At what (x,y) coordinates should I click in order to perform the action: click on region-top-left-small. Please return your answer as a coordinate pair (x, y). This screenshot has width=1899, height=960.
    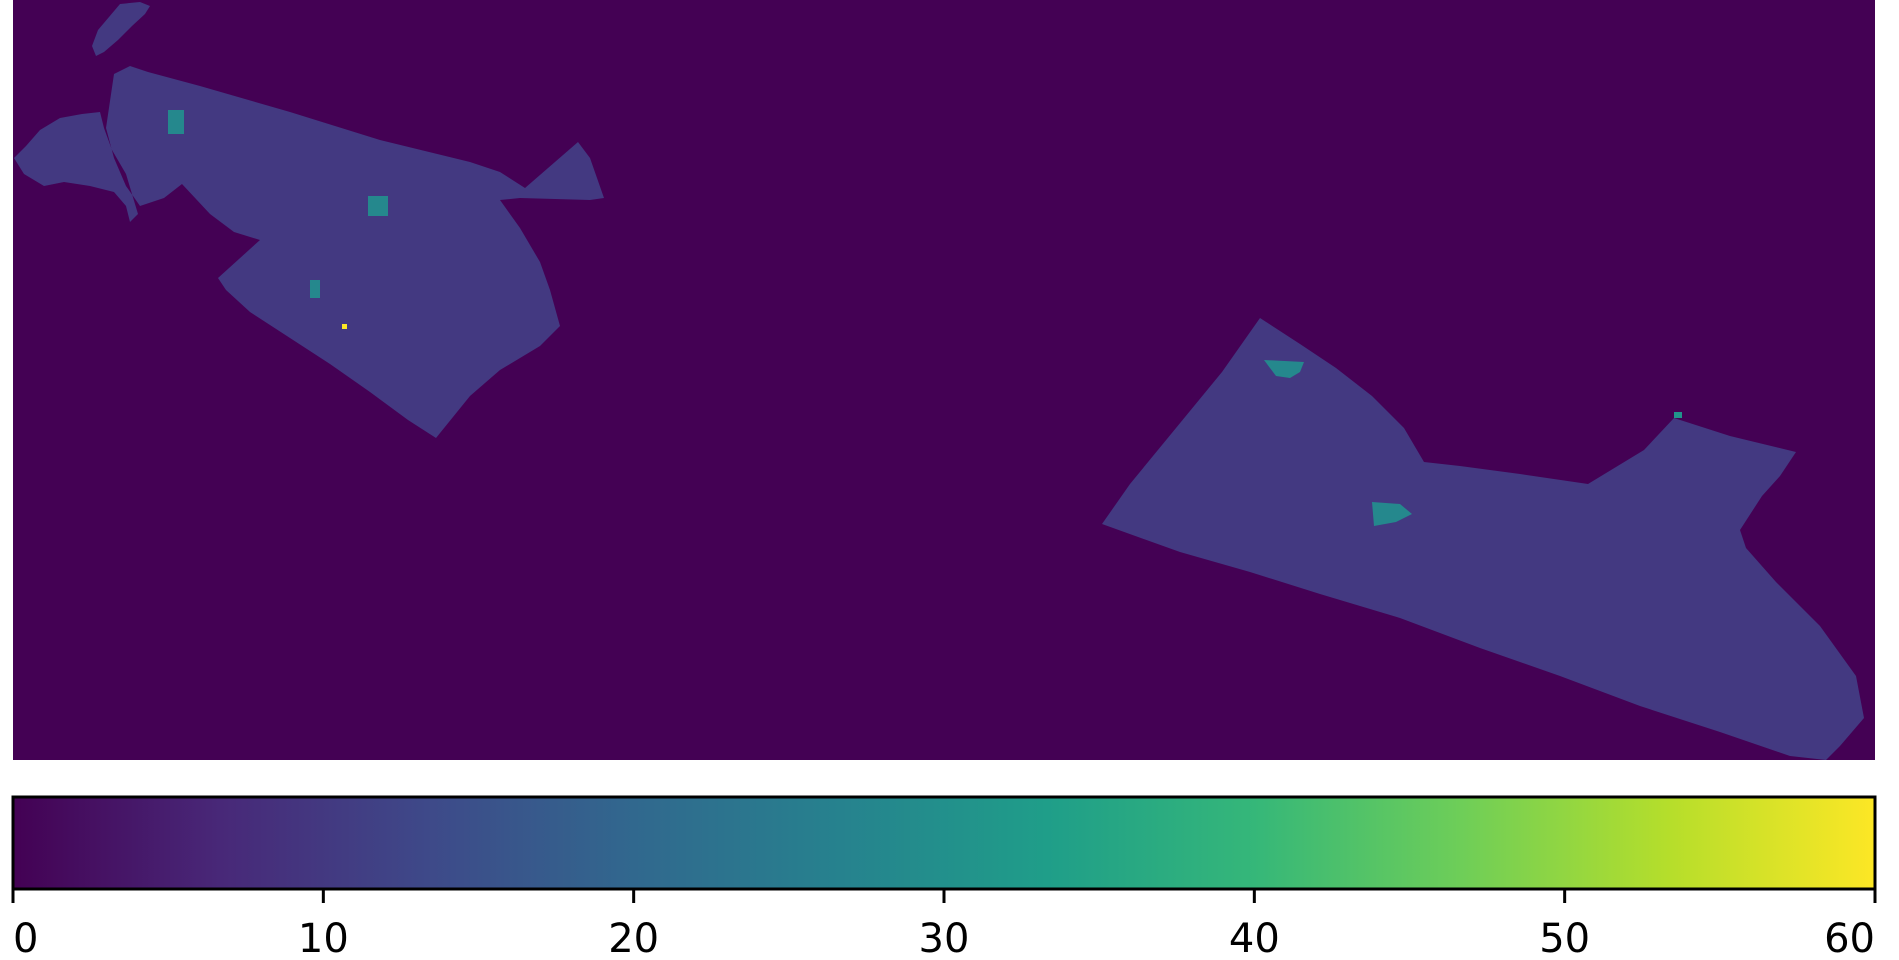
    Looking at the image, I should click on (121, 29).